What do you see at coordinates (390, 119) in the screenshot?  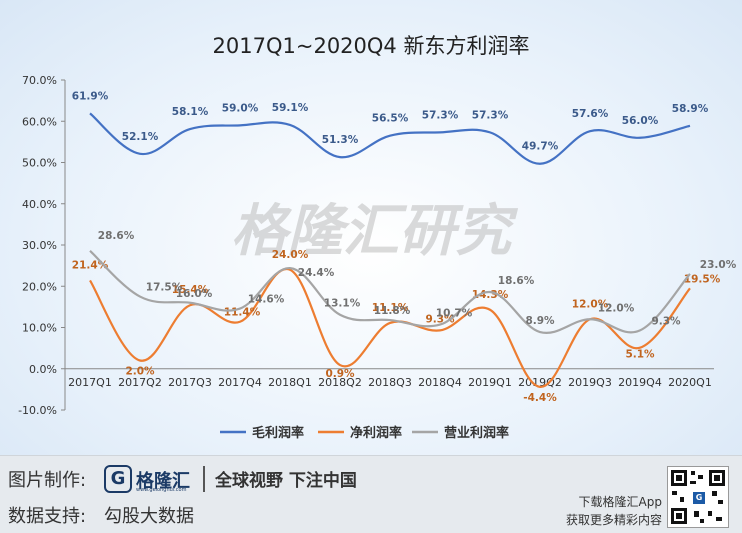 I see `data-label: 56.5%` at bounding box center [390, 119].